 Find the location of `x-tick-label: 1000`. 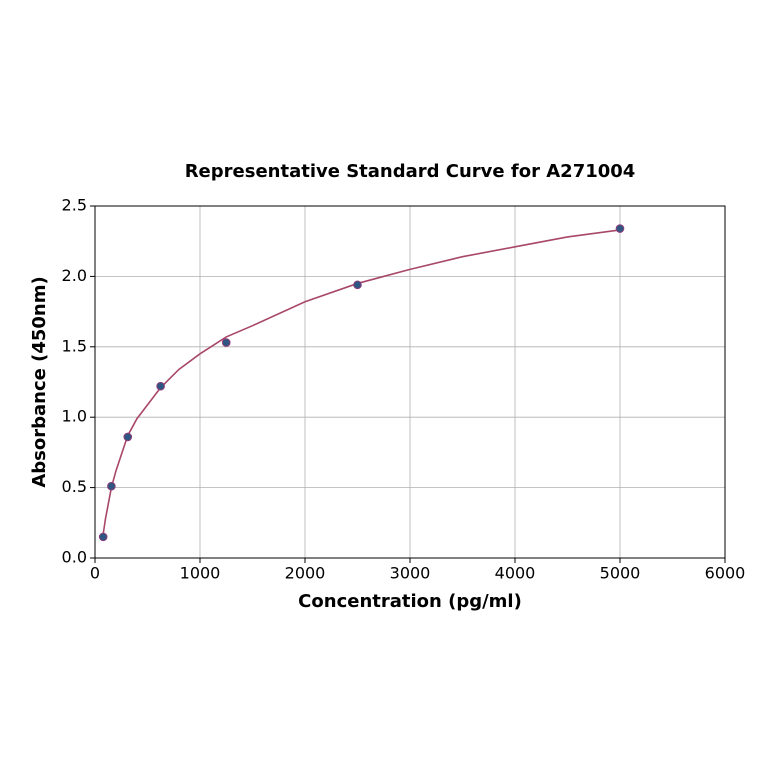

x-tick-label: 1000 is located at coordinates (200, 573).